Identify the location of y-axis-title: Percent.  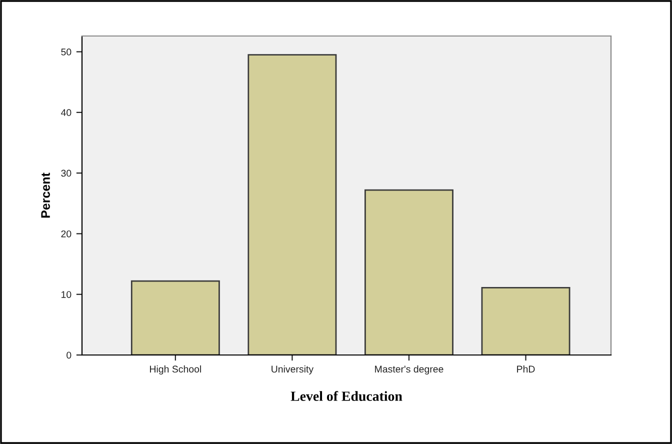
(45, 195).